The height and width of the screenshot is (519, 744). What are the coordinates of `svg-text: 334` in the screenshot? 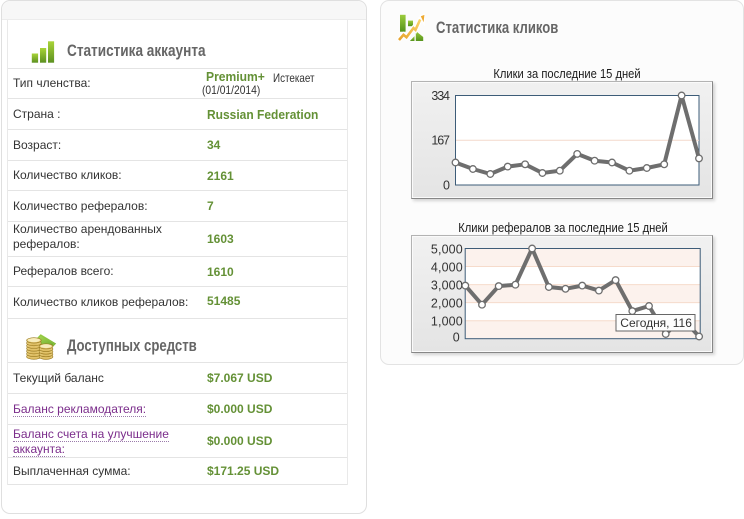 It's located at (440, 96).